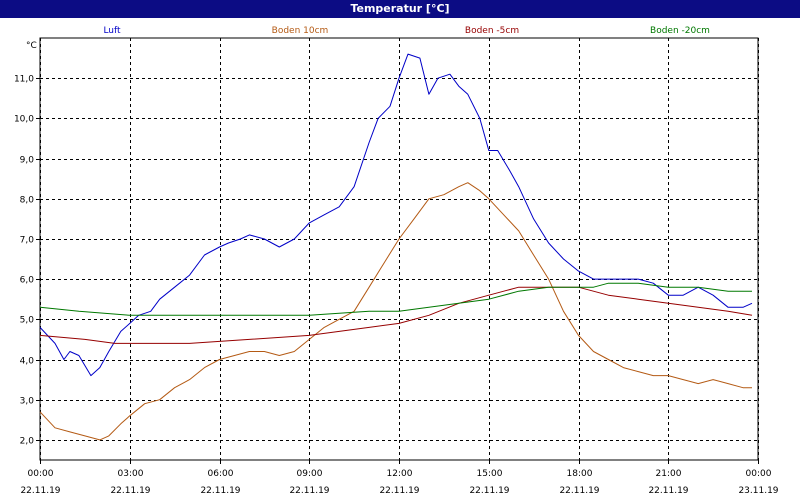  Describe the element at coordinates (31, 46) in the screenshot. I see `y-axis-unit: °C` at that location.